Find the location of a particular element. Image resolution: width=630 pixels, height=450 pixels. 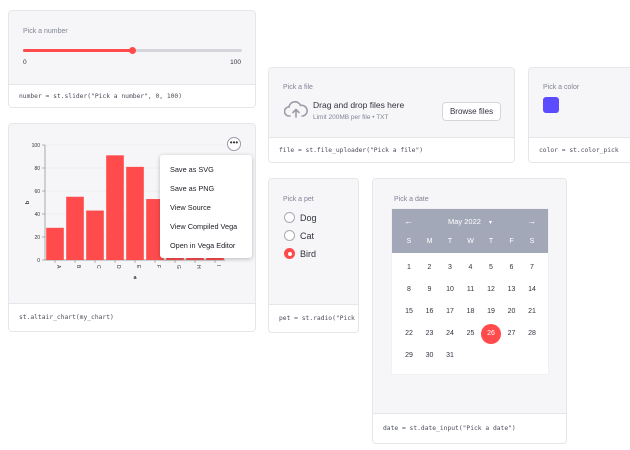

calendar-day: 20 is located at coordinates (511, 311).